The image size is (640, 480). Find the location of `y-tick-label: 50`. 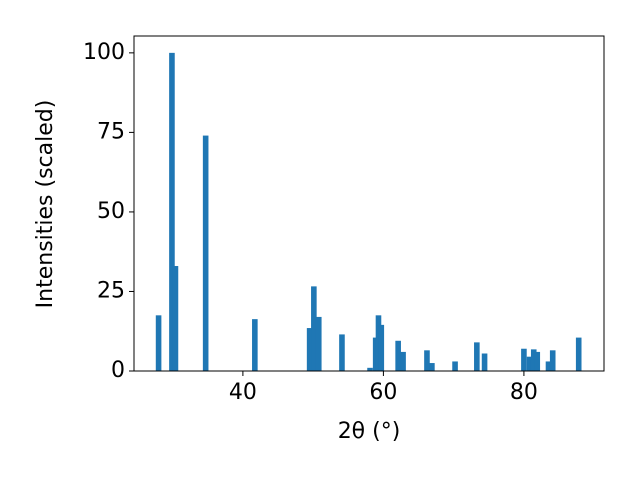

y-tick-label: 50 is located at coordinates (111, 211).